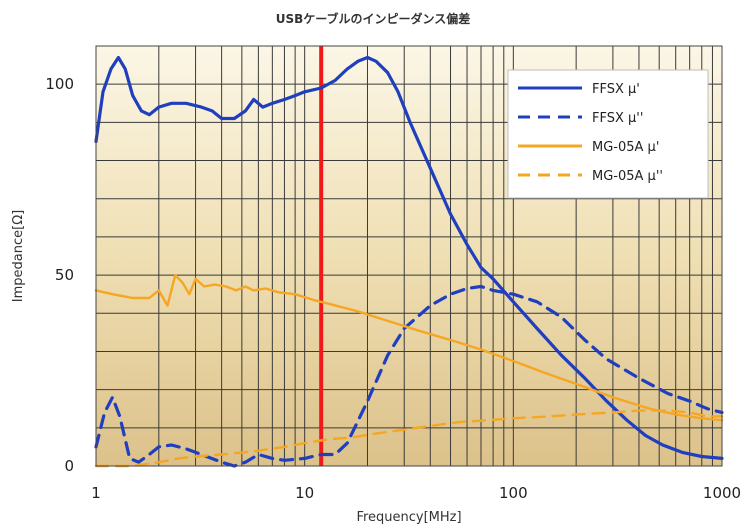 The width and height of the screenshot is (746, 525). What do you see at coordinates (304, 493) in the screenshot?
I see `x-tick-label: 10` at bounding box center [304, 493].